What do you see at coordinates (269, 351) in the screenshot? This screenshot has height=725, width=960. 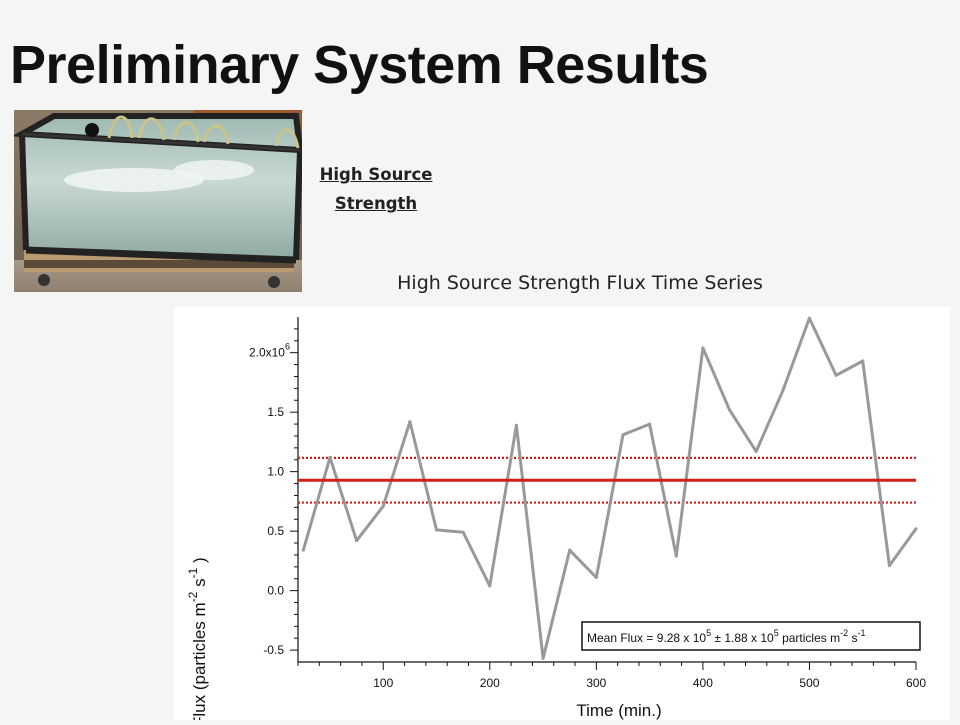 I see `y-tick-label: 2.0x10⁶` at bounding box center [269, 351].